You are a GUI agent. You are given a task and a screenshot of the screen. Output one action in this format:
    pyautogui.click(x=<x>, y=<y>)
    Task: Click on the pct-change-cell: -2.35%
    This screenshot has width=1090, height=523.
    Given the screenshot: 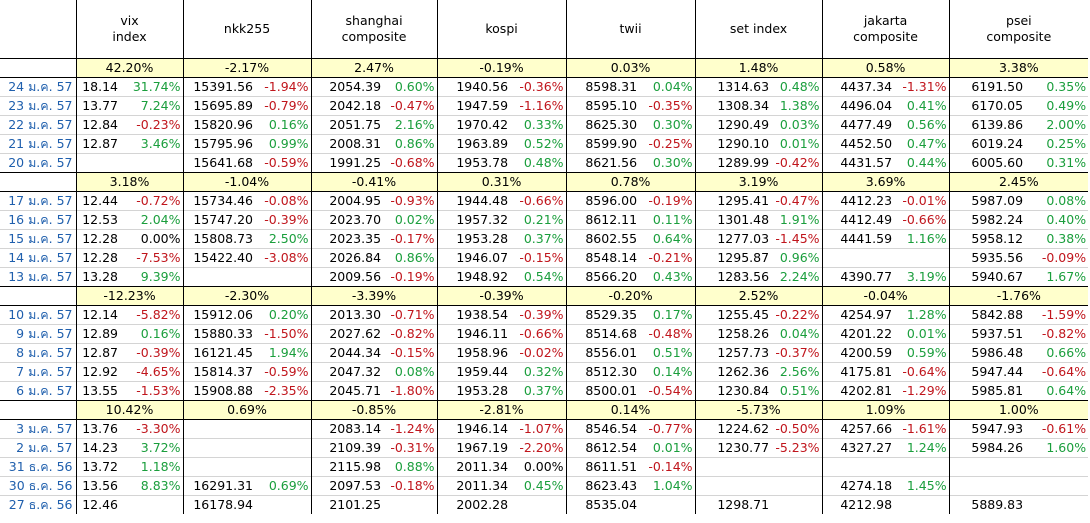 What is the action you would take?
    pyautogui.click(x=283, y=391)
    